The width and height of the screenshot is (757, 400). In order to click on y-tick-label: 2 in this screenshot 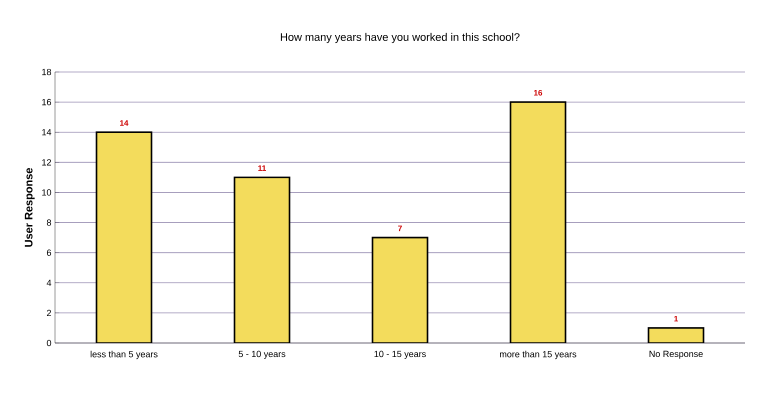, I will do `click(49, 313)`.